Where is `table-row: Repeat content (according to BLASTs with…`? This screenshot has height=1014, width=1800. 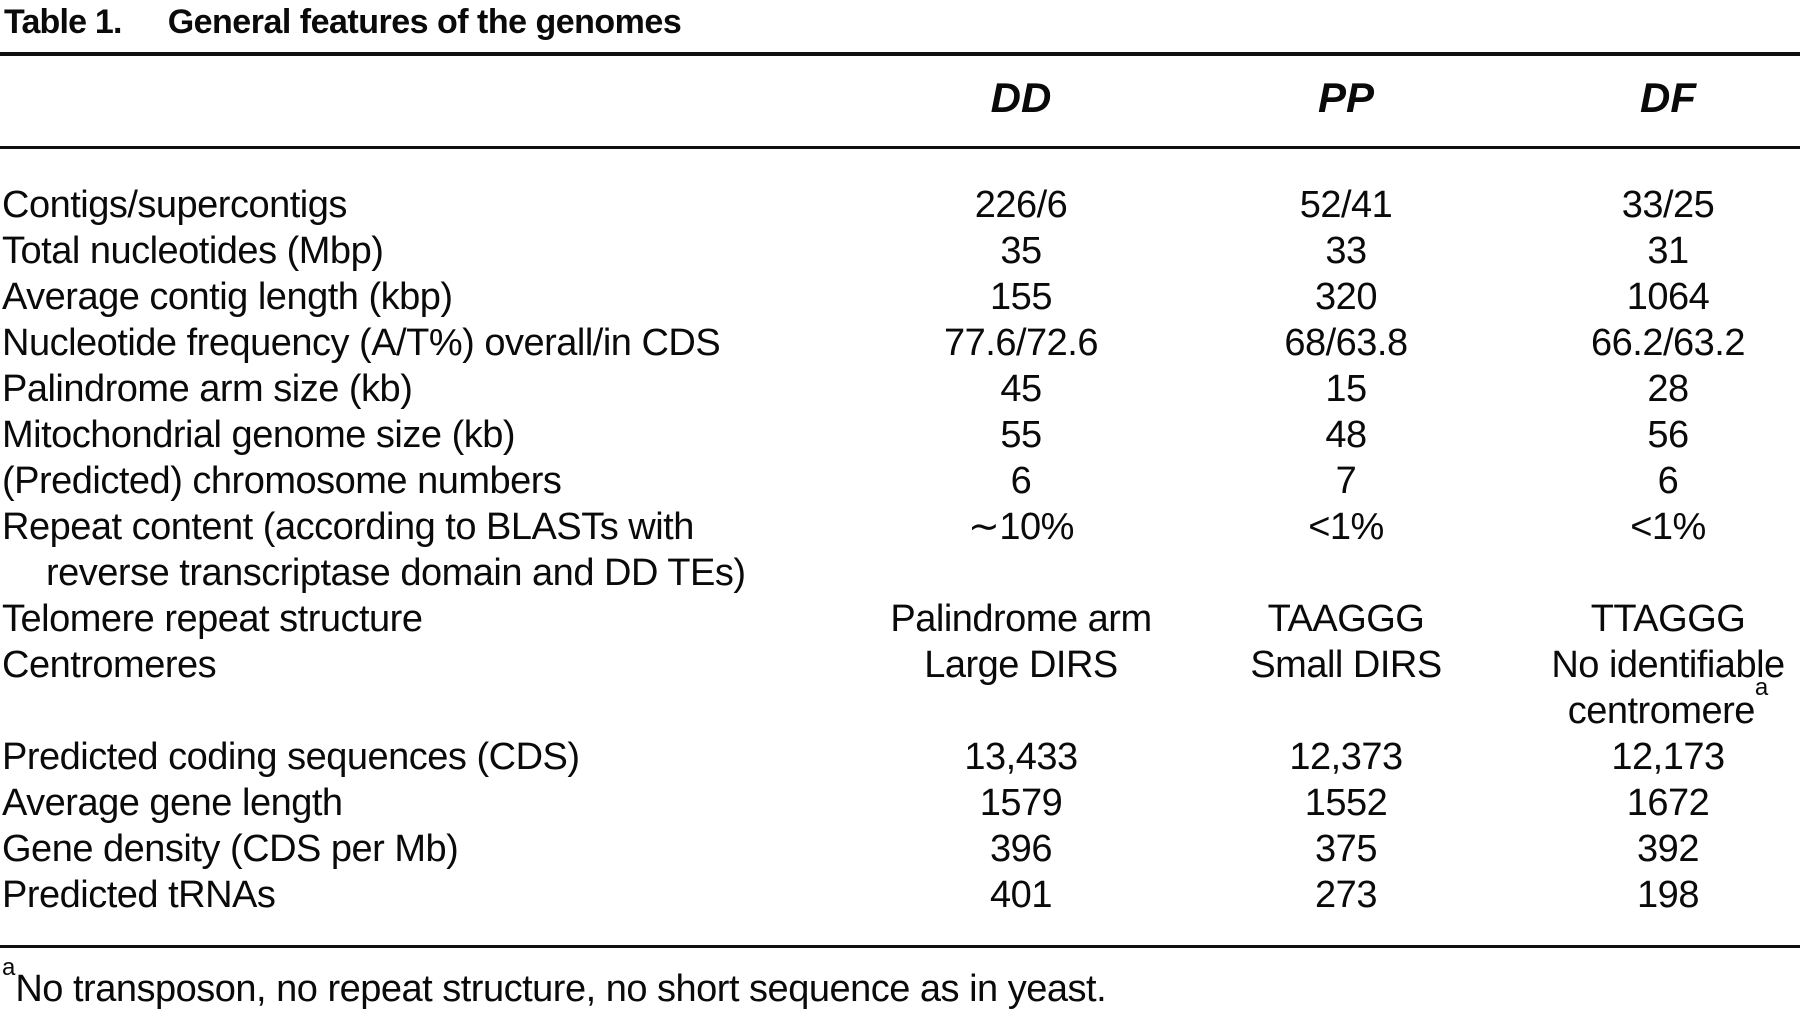
table-row: Repeat content (according to BLASTs with… is located at coordinates (900, 550).